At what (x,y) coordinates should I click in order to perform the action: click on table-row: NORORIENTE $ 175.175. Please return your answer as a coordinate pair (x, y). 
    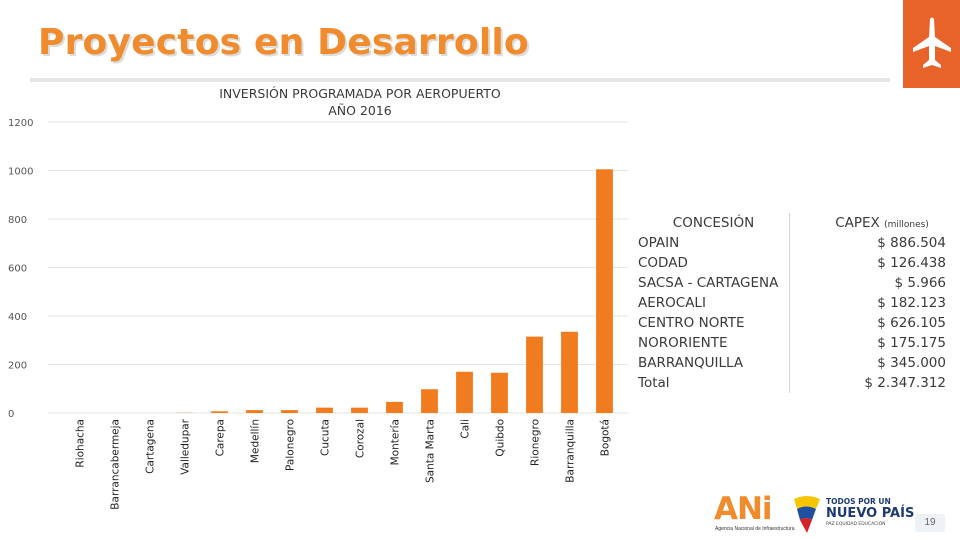
    Looking at the image, I should click on (792, 343).